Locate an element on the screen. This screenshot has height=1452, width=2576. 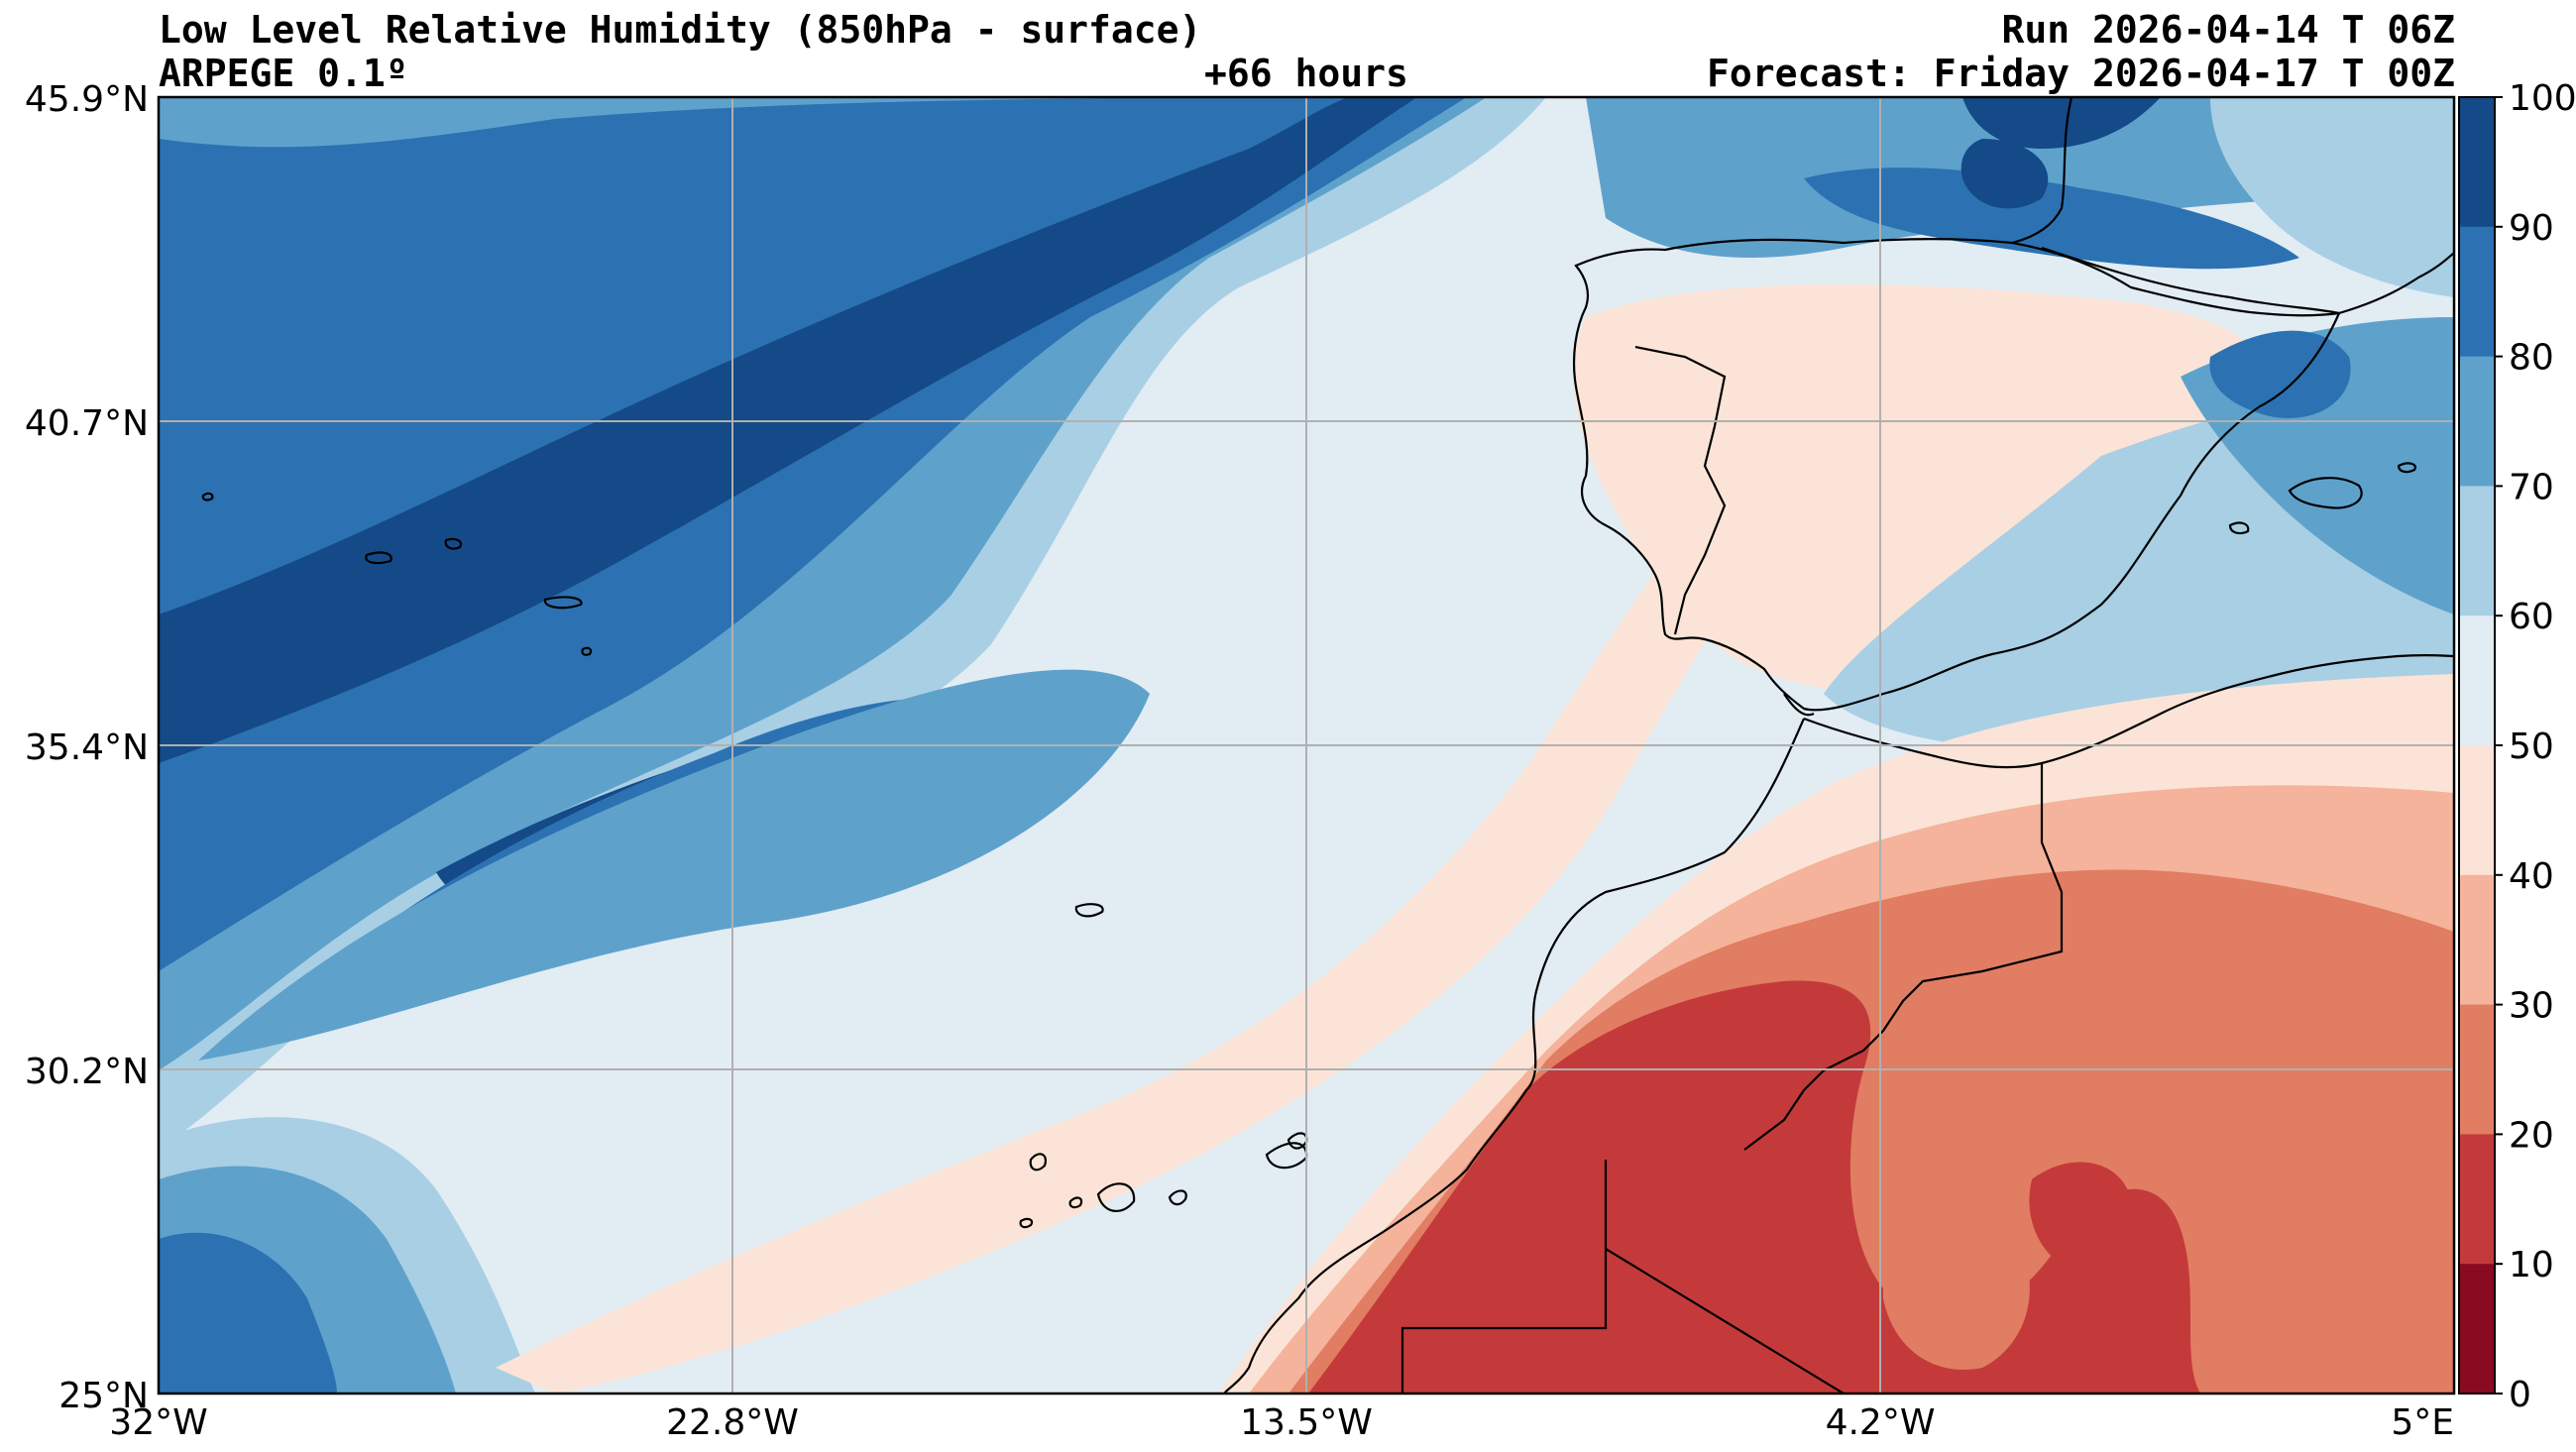
colorbar-label: 100 is located at coordinates (2542, 98).